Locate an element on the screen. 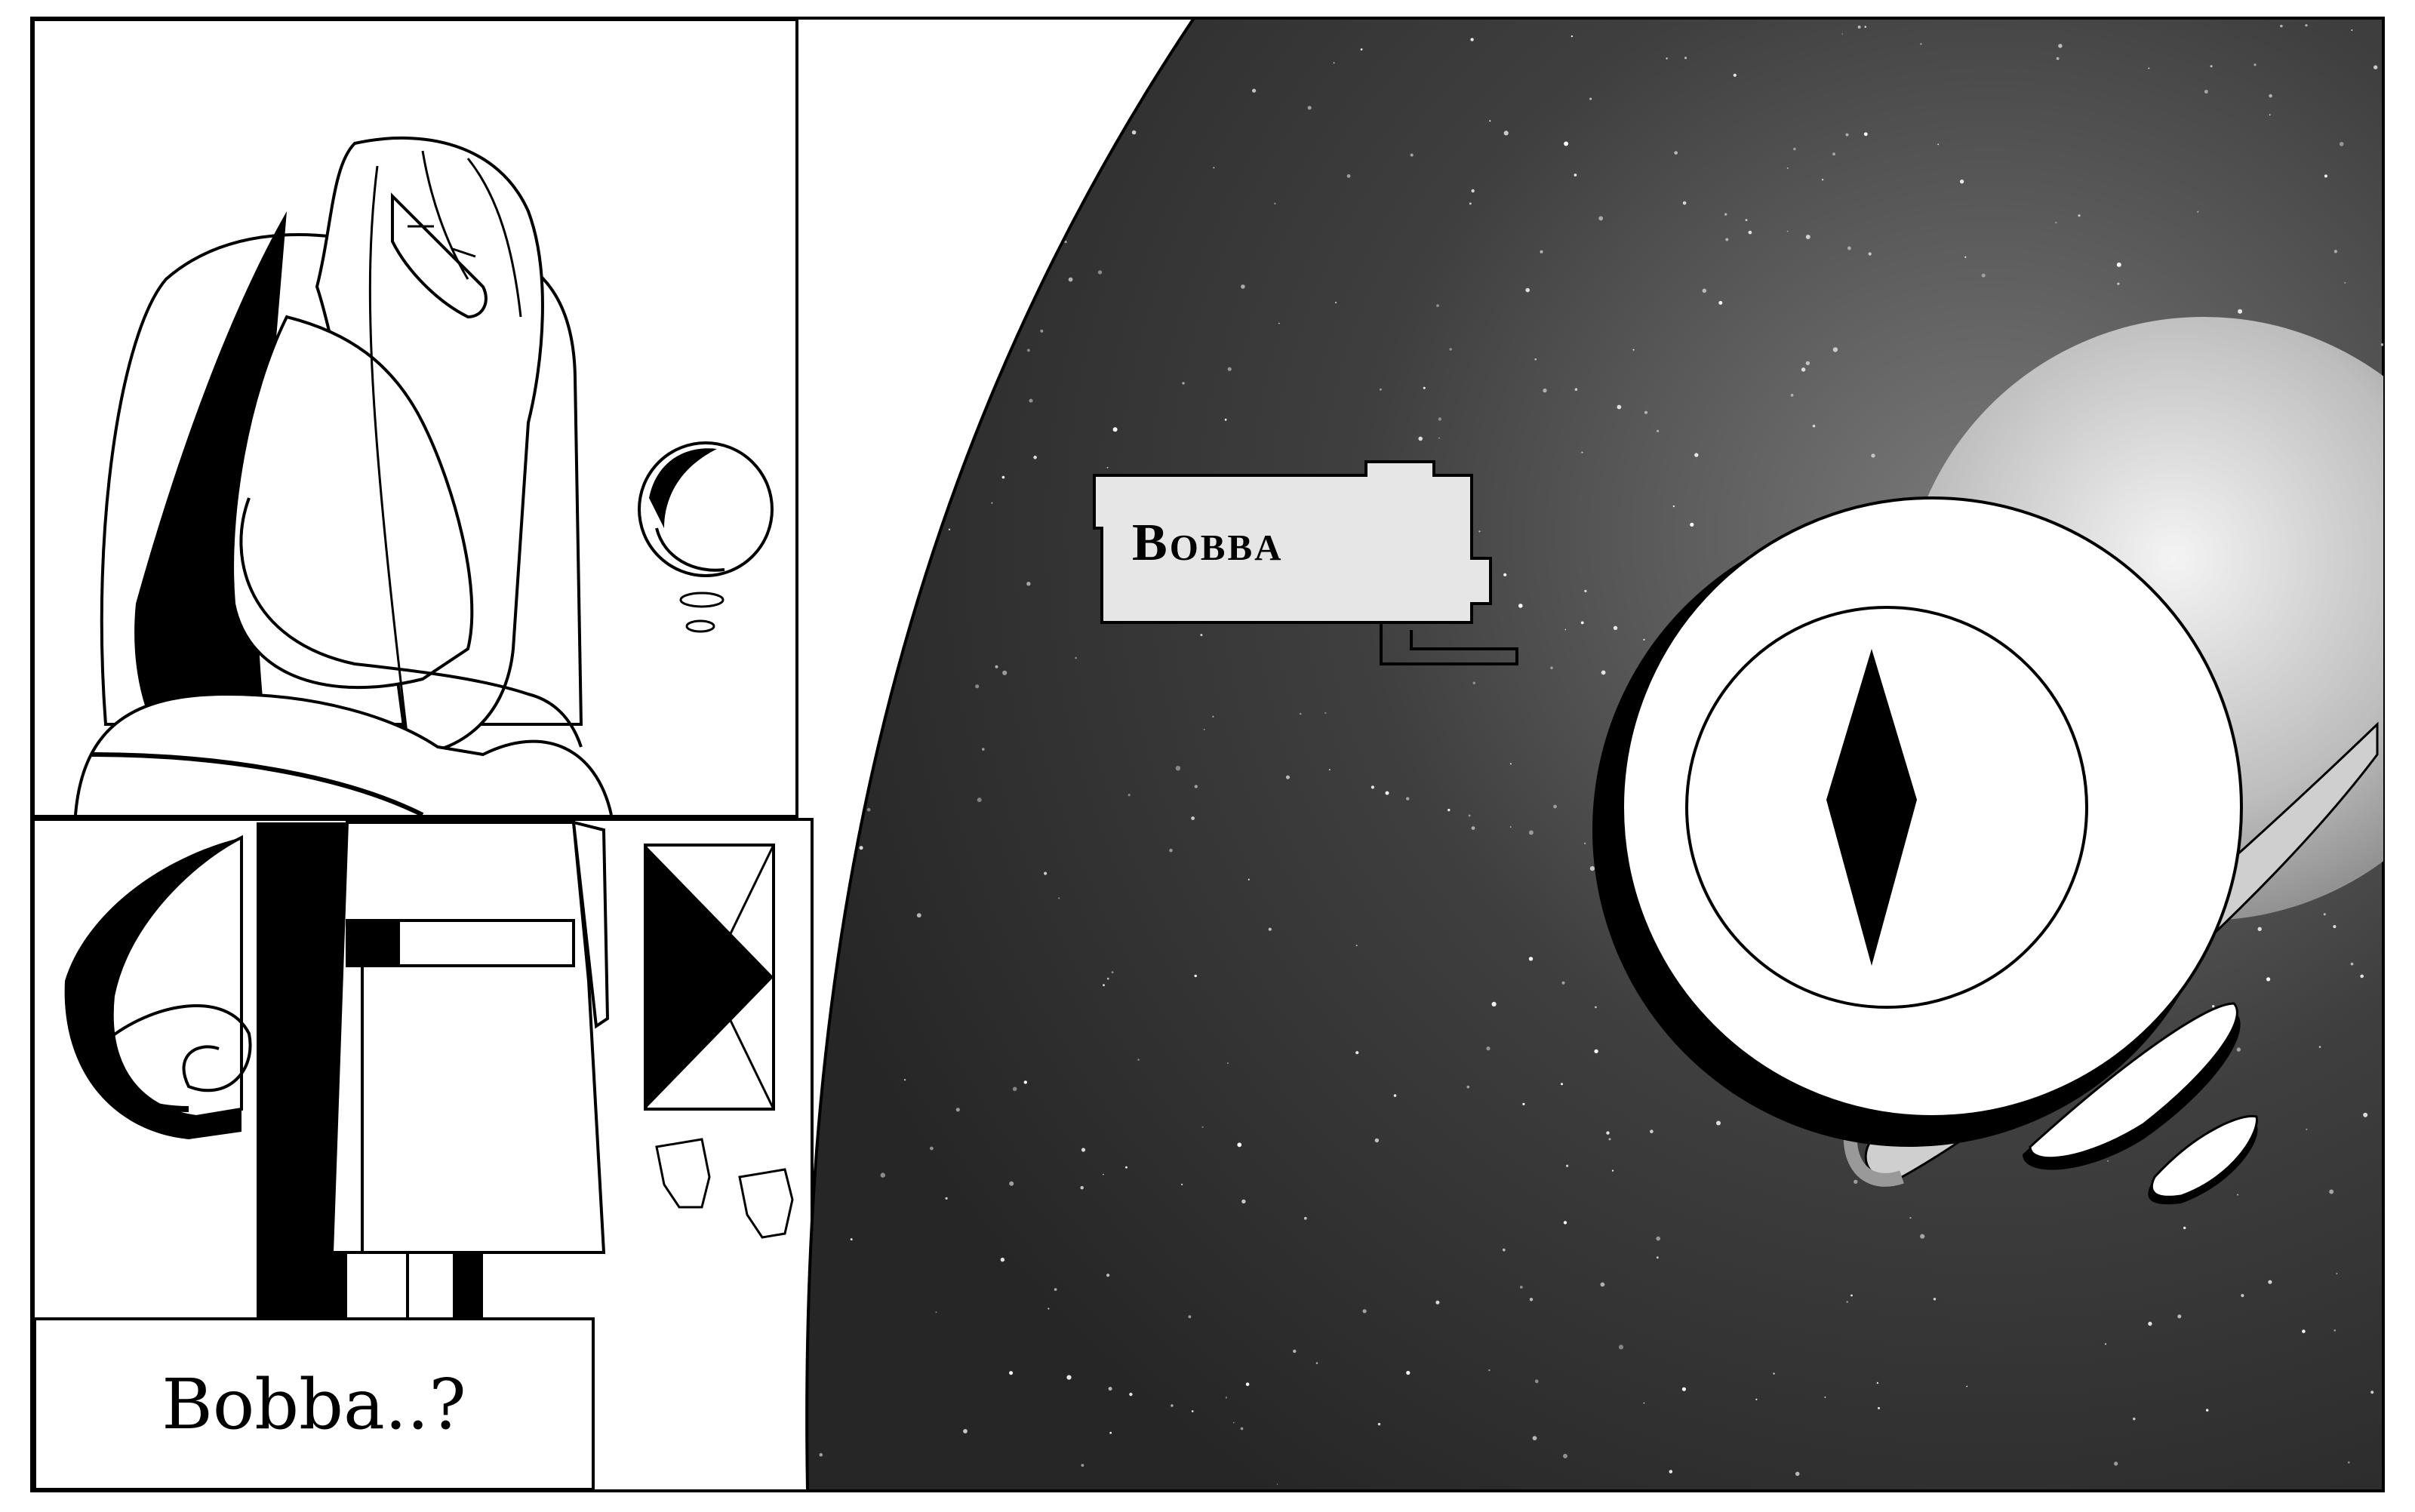  caption-box: Bobba..? is located at coordinates (314, 1404).